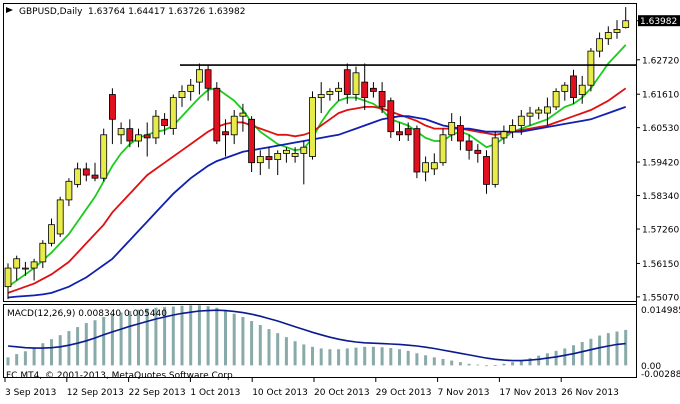  I want to click on macd-layer, so click(317, 336).